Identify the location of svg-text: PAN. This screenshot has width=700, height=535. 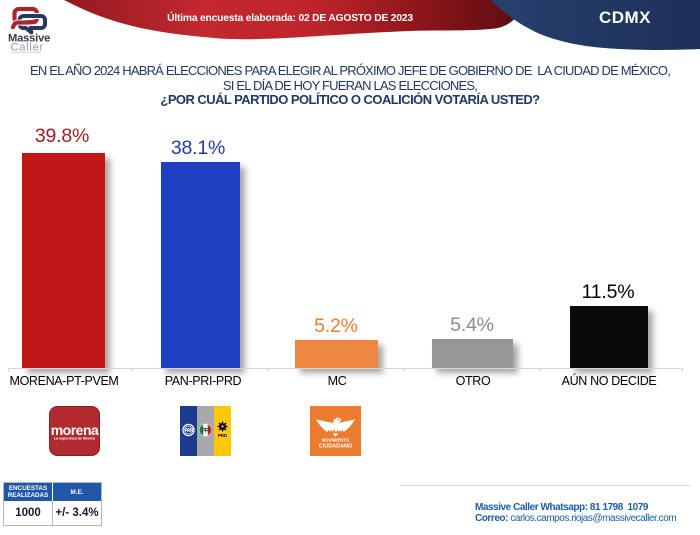
(188, 431).